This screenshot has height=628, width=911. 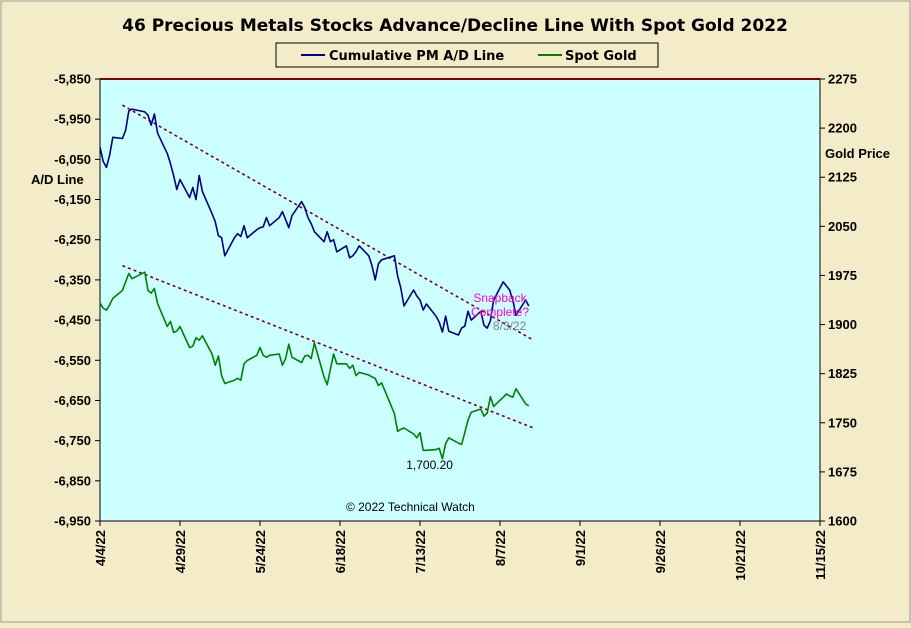 What do you see at coordinates (420, 551) in the screenshot?
I see `x-tick-label: 7/13/22` at bounding box center [420, 551].